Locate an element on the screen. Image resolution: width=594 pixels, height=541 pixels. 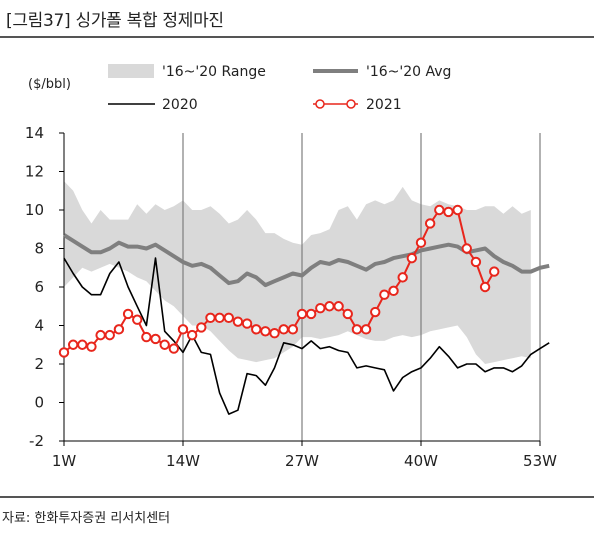
source-note: 자료: 한화투자증권 리서치센터 is located at coordinates (86, 518).